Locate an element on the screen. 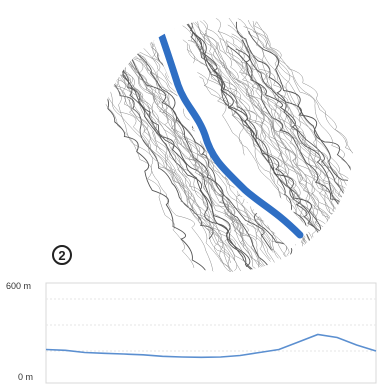 This screenshot has height=392, width=380. step-number: 2 is located at coordinates (62, 255).